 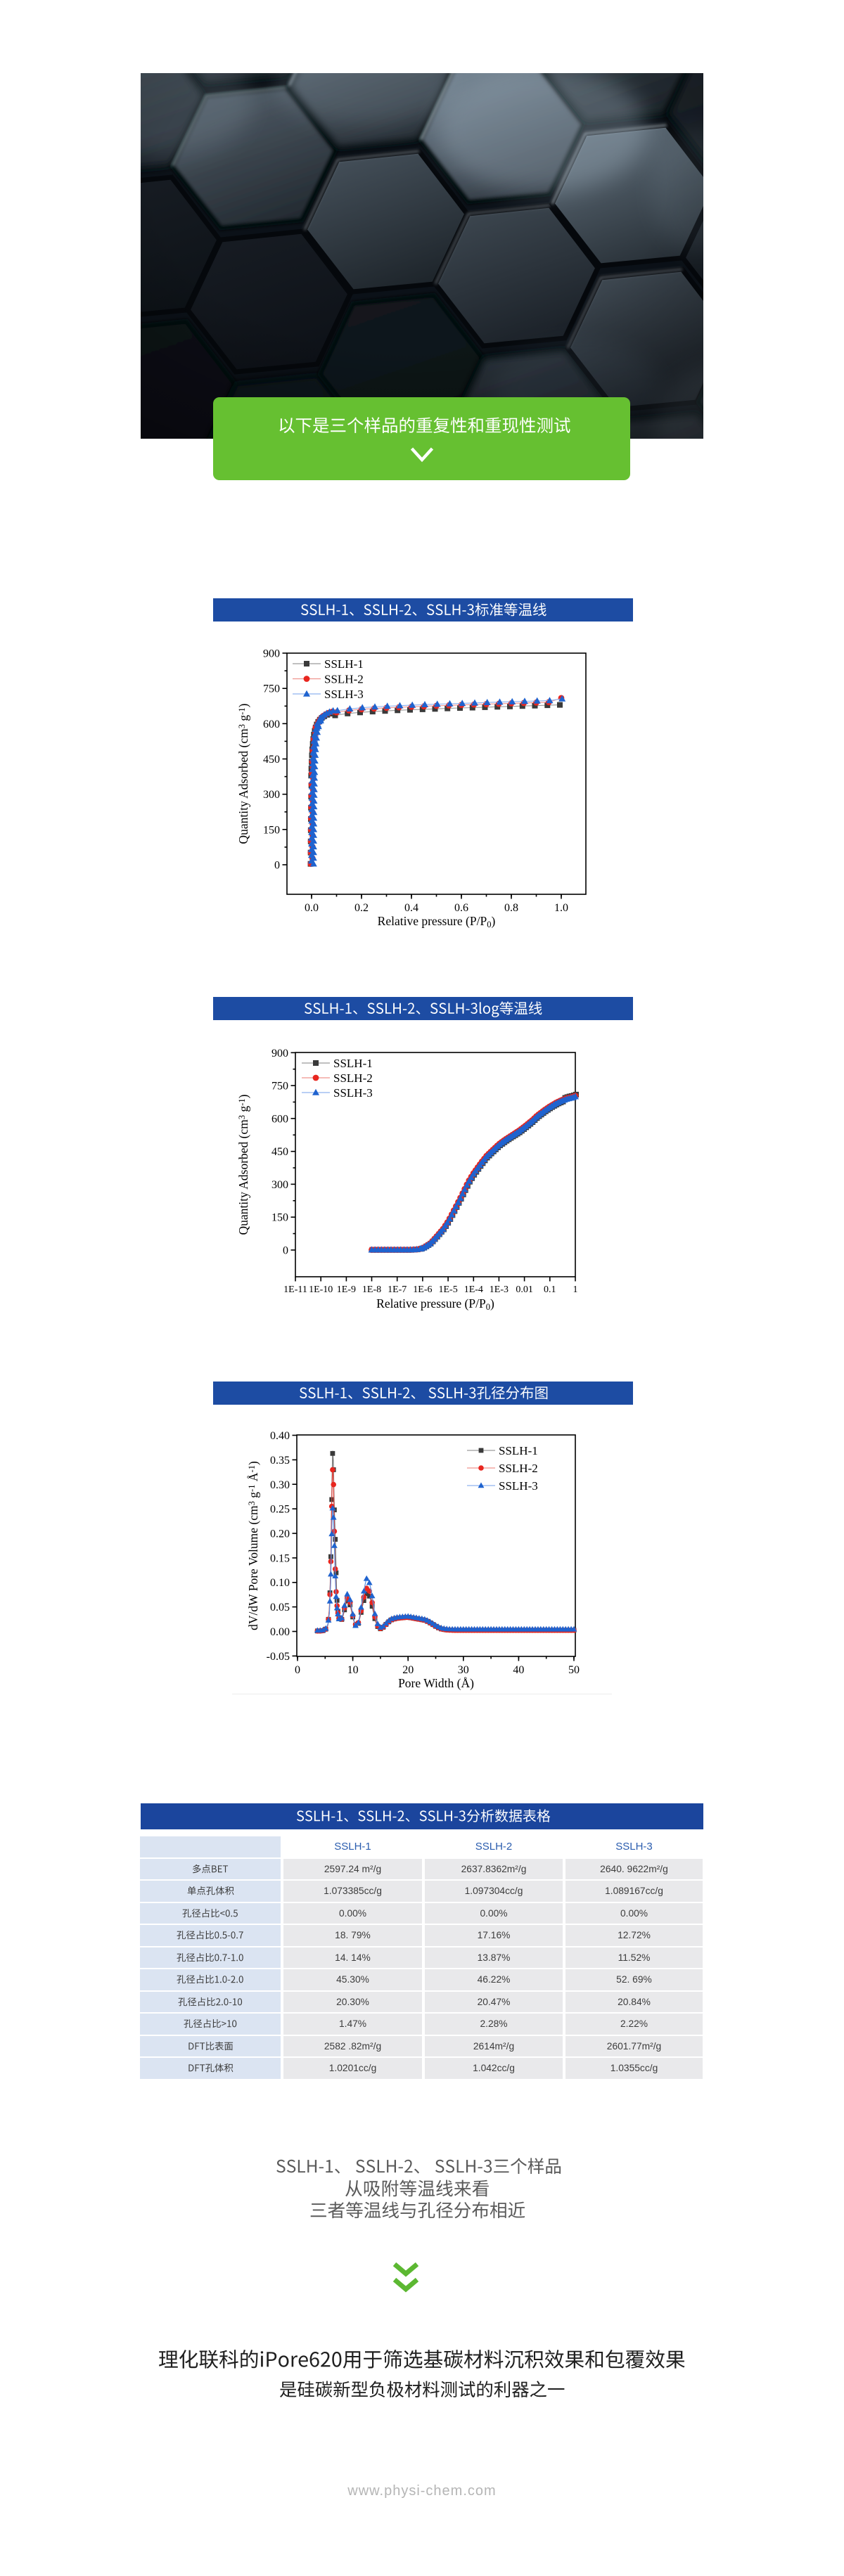 What do you see at coordinates (511, 908) in the screenshot?
I see `svg-text: 0.8` at bounding box center [511, 908].